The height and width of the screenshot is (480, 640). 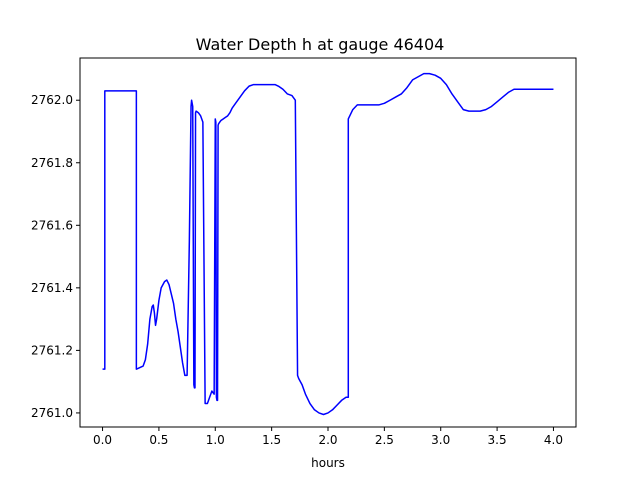 I want to click on x-tick-label: 0.5, so click(x=158, y=440).